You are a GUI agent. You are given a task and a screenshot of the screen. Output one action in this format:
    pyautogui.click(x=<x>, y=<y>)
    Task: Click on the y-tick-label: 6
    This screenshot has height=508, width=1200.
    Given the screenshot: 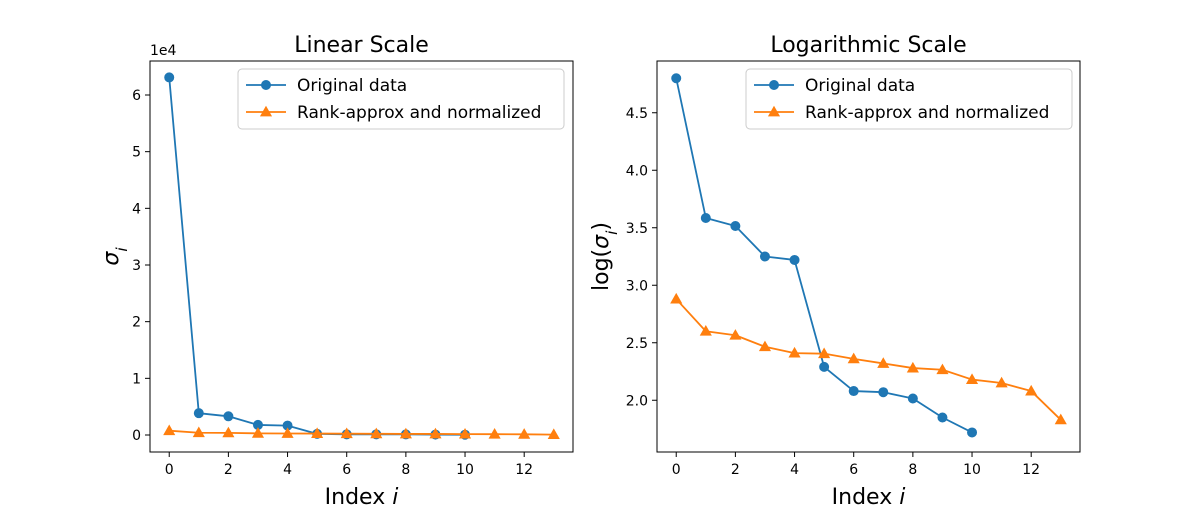 What is the action you would take?
    pyautogui.click(x=136, y=96)
    